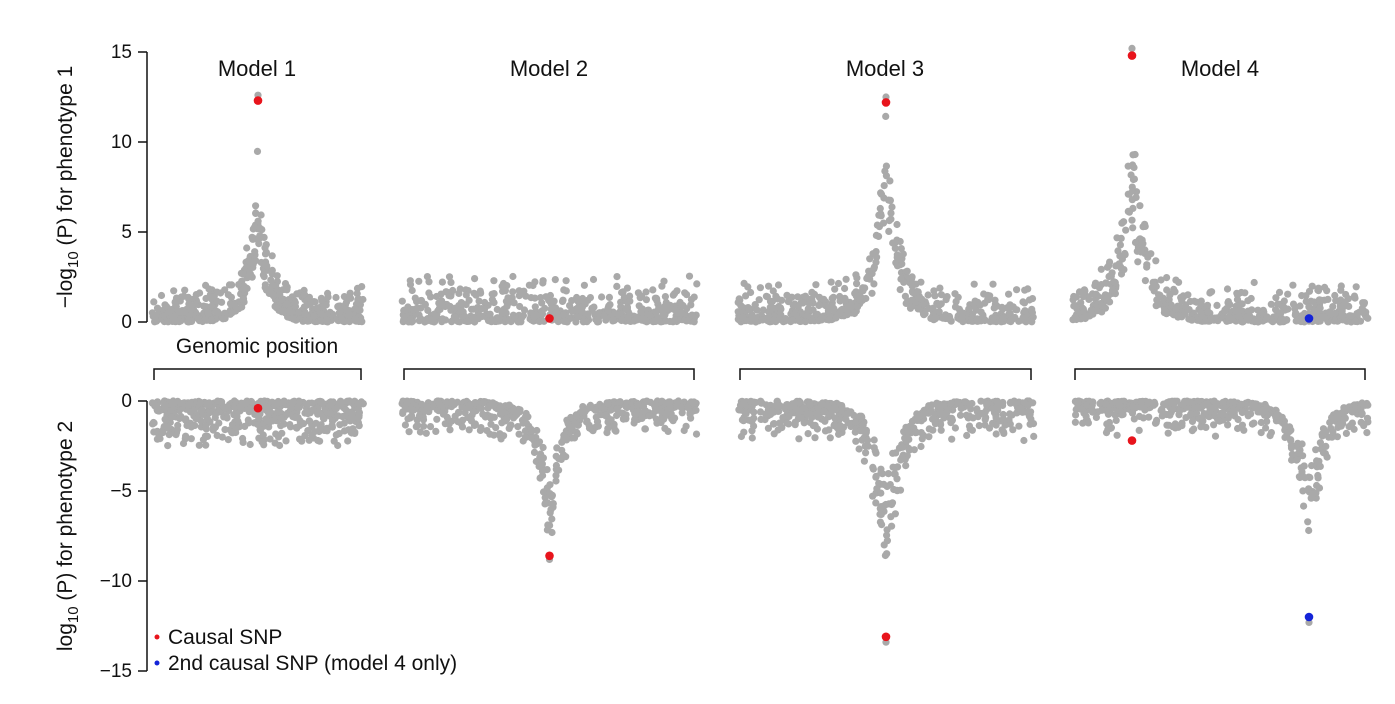  Describe the element at coordinates (257, 346) in the screenshot. I see `x-axis-title: Genomic position` at that location.